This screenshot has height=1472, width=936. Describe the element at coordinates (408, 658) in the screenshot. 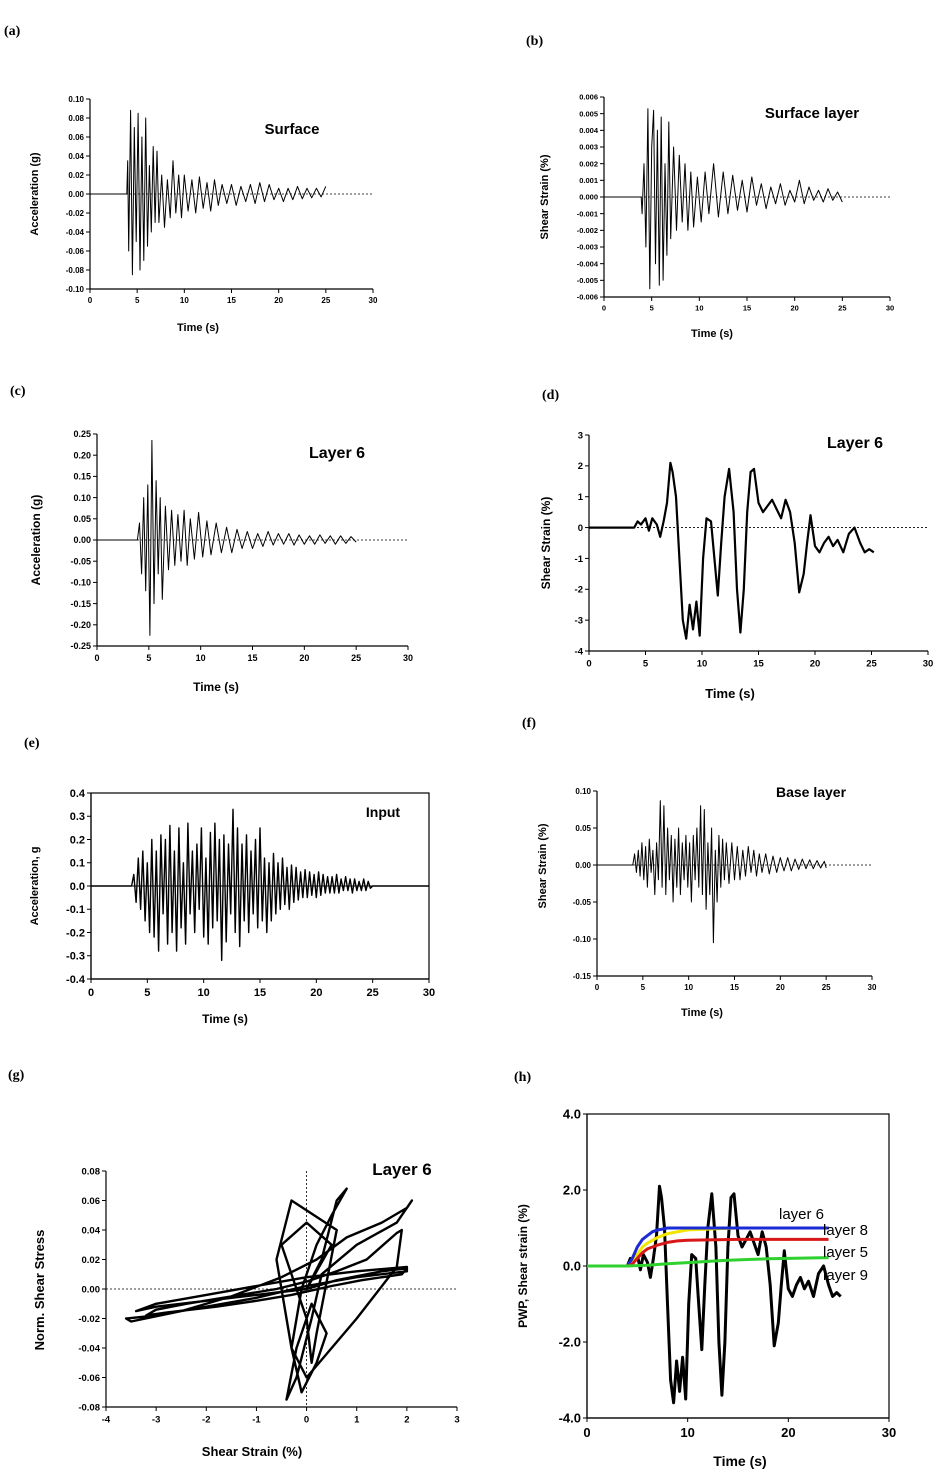

I see `chart-c-xtick-label: 30` at that location.